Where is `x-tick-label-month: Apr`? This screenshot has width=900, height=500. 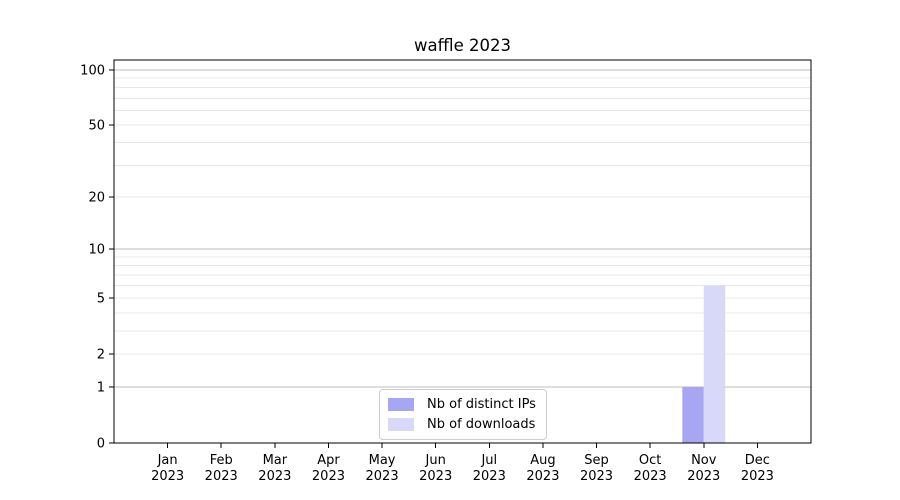 x-tick-label-month: Apr is located at coordinates (328, 460).